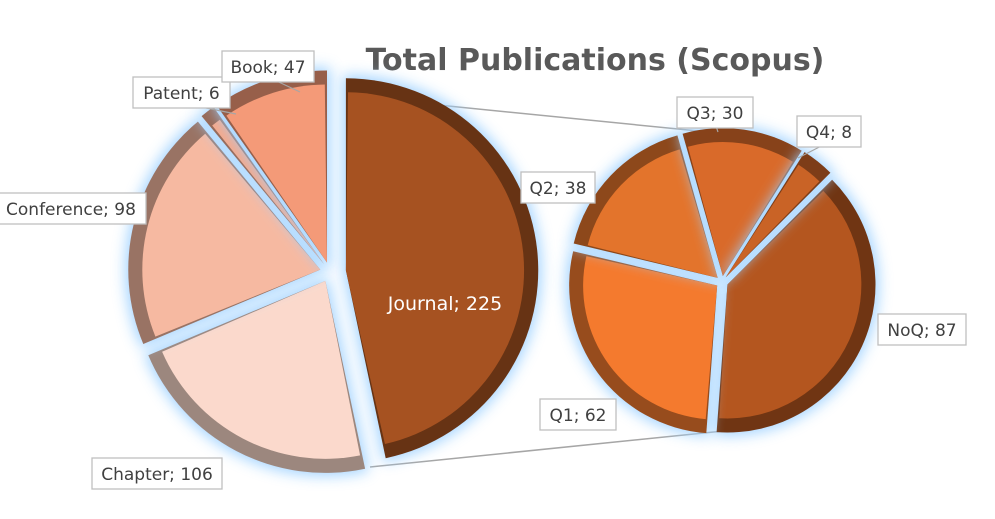 The width and height of the screenshot is (995, 519). I want to click on data-label-q4: Q4; 8, so click(829, 133).